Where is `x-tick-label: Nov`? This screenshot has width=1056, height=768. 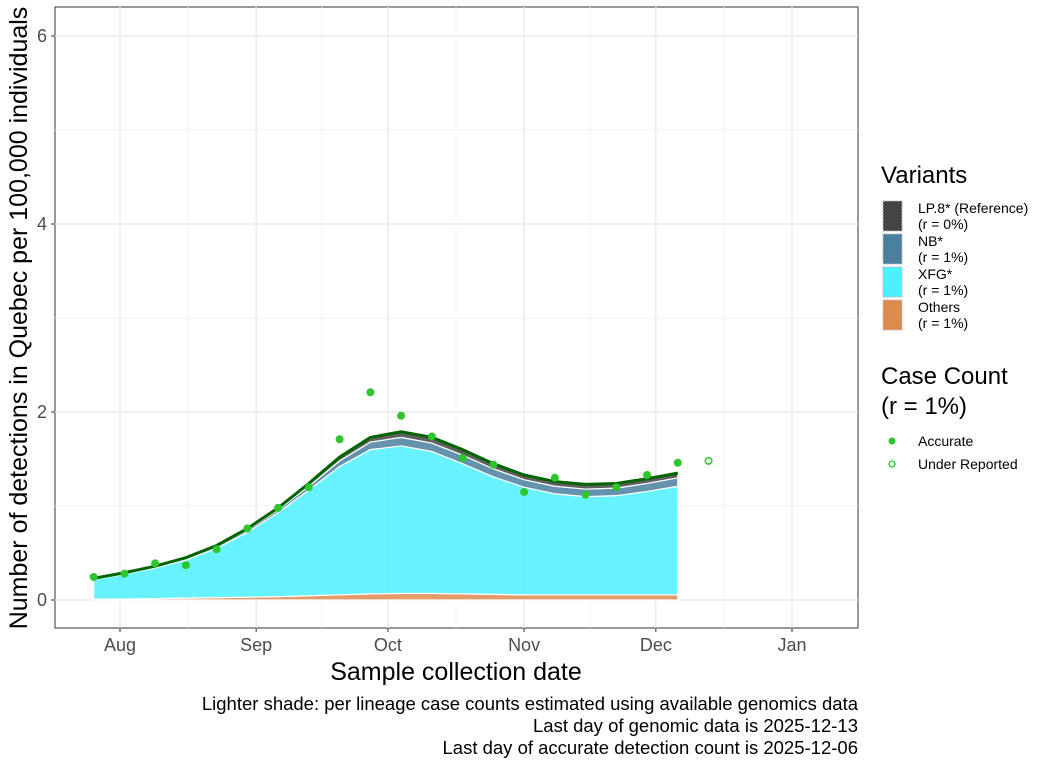 x-tick-label: Nov is located at coordinates (524, 645).